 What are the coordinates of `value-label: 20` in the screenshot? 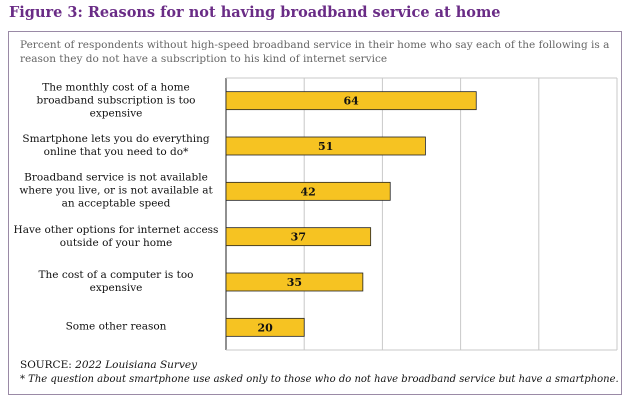 It's located at (265, 327).